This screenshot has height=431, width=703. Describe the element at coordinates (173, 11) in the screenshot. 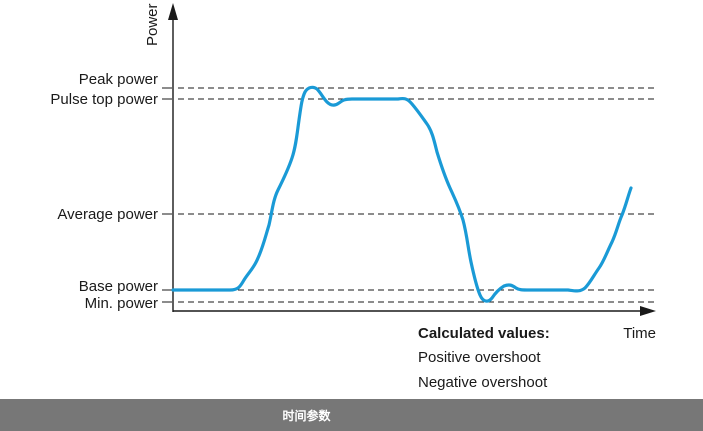

I see `y-axis-arrow` at that location.